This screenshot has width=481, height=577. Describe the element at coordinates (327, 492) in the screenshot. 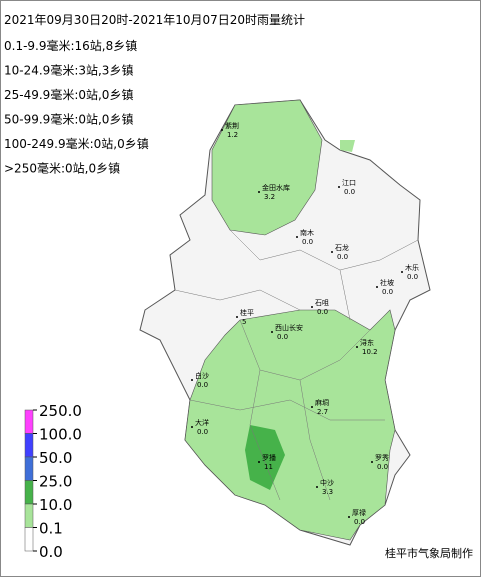

I see `station-value: 3.3` at that location.